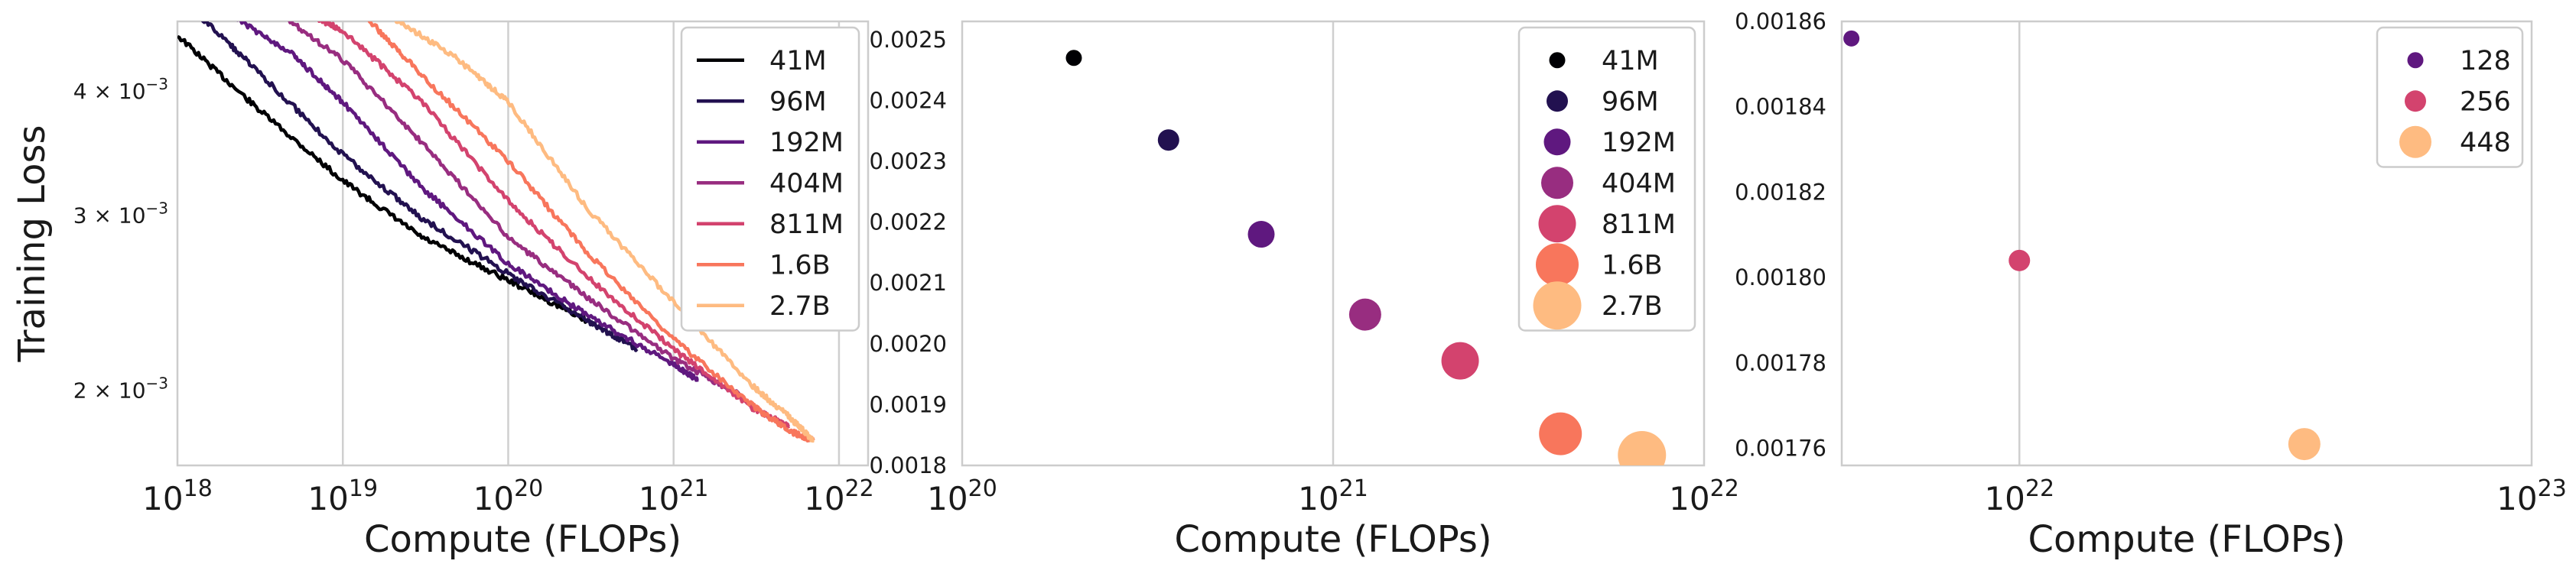  I want to click on legend-label: 128, so click(2485, 61).